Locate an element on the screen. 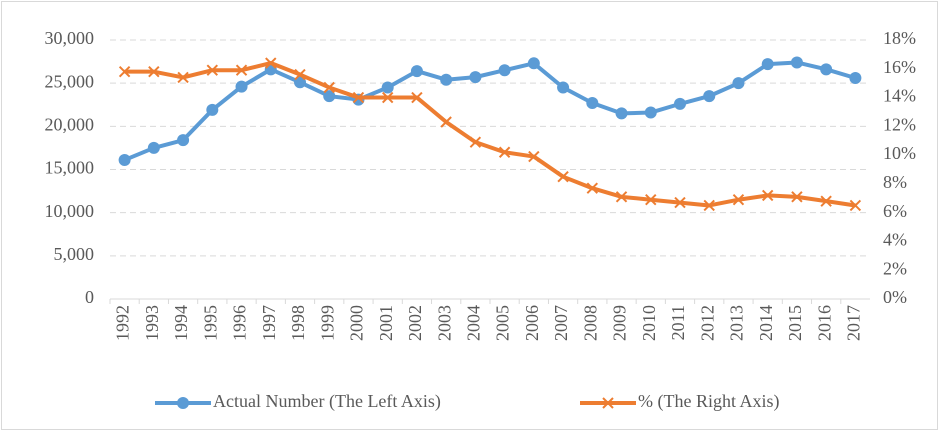 This screenshot has height=432, width=940. y-tick-label: 15,000 is located at coordinates (70, 168).